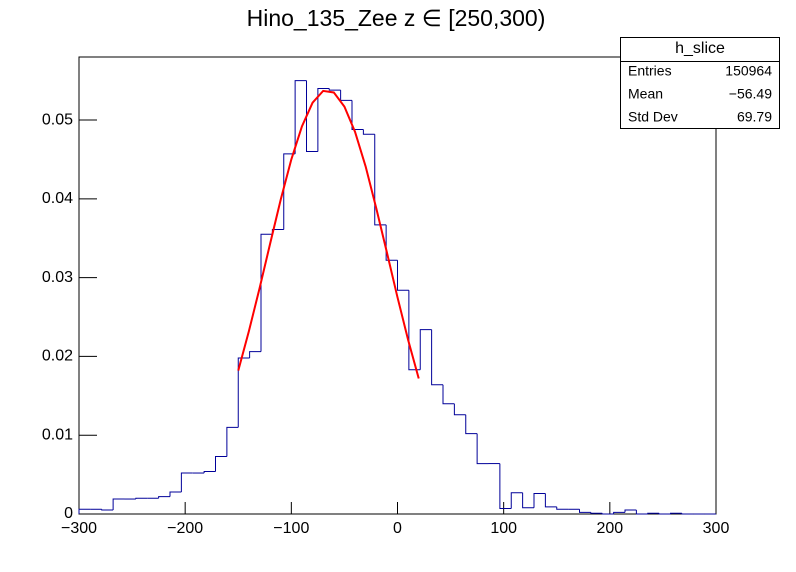 This screenshot has height=572, width=796. Describe the element at coordinates (750, 94) in the screenshot. I see `stats-value: −56.49` at that location.